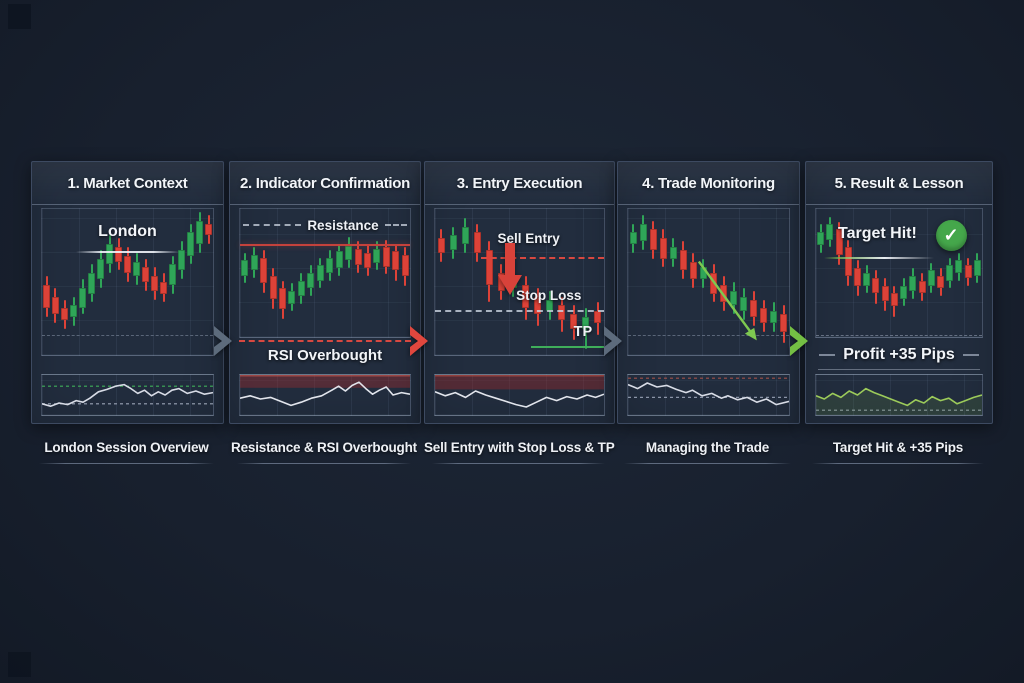 Image resolution: width=1024 pixels, height=683 pixels. I want to click on separator-line, so click(899, 369).